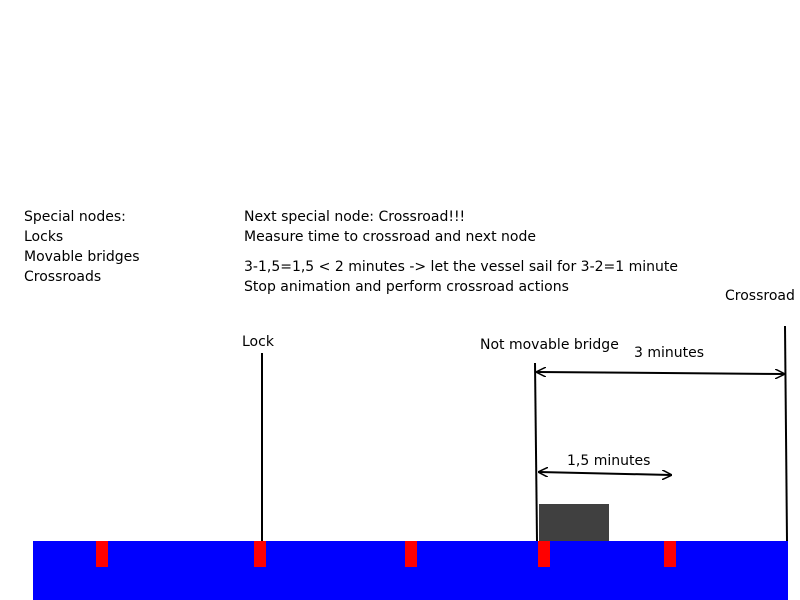 Image resolution: width=800 pixels, height=600 pixels. What do you see at coordinates (355, 217) in the screenshot?
I see `note-next-node: Next special node: Crossroad!!!` at bounding box center [355, 217].